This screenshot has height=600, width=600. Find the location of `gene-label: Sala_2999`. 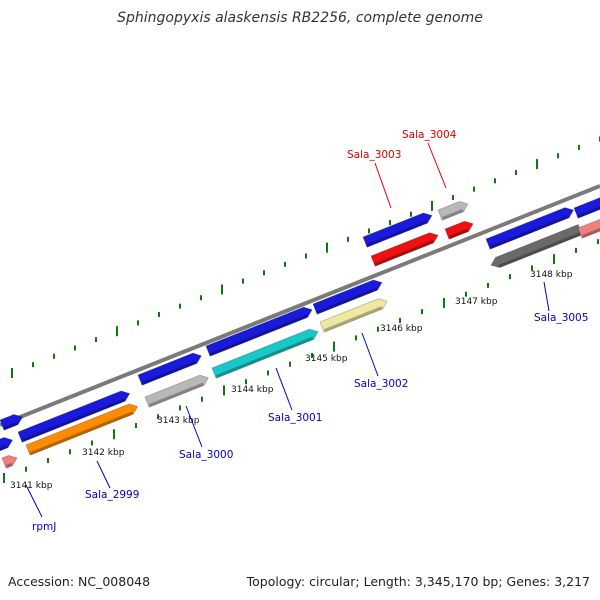

gene-label: Sala_2999 is located at coordinates (112, 495).